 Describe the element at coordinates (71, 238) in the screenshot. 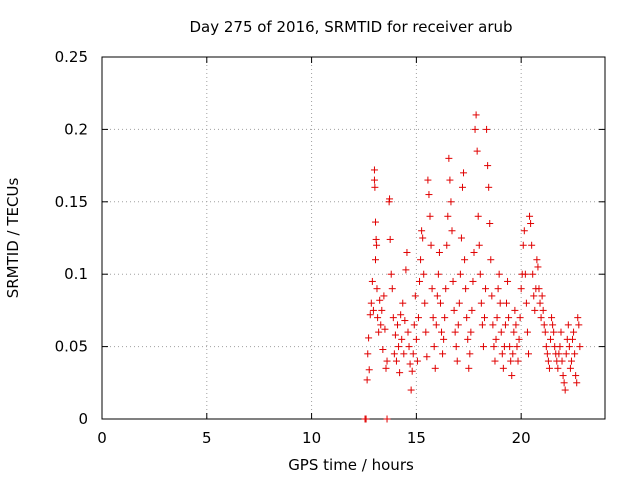

I see `y-tick-labels: 0 0.05 0.1 0.15 0.2 0.25` at that location.